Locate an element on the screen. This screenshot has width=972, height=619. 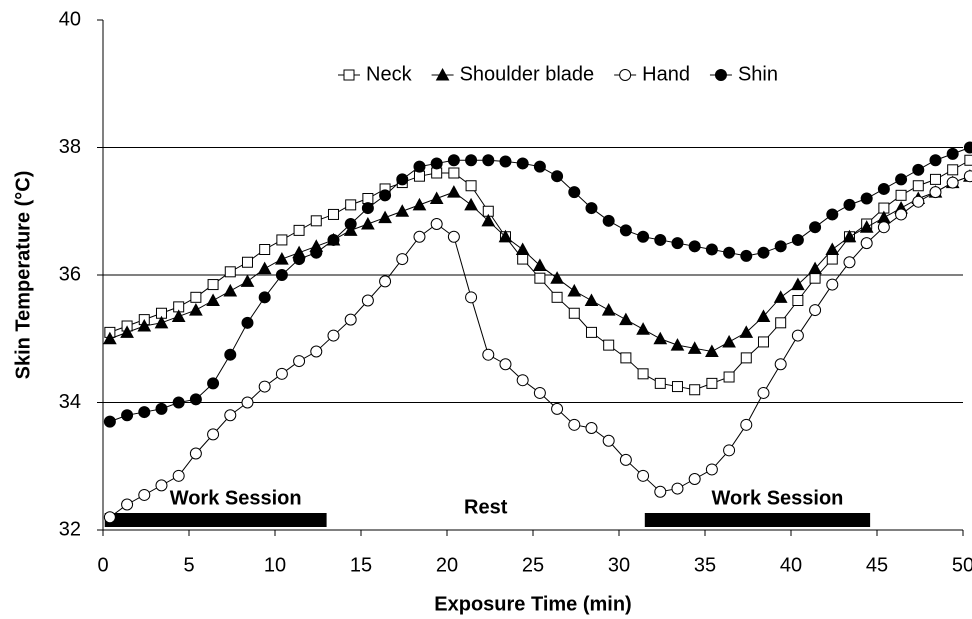
session-label: Work Session is located at coordinates (778, 498).